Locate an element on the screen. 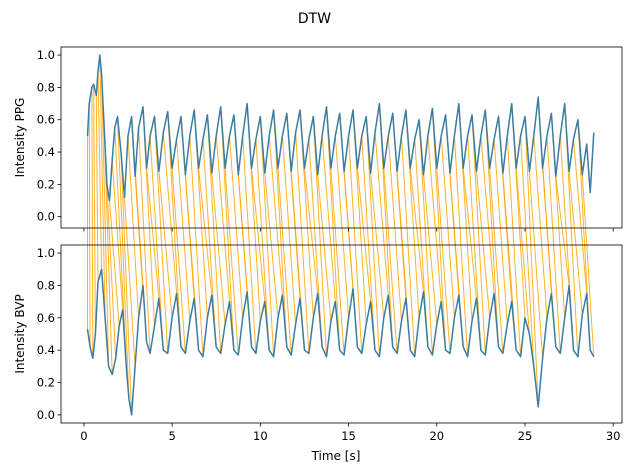  x-tick-label: 25 is located at coordinates (525, 436).